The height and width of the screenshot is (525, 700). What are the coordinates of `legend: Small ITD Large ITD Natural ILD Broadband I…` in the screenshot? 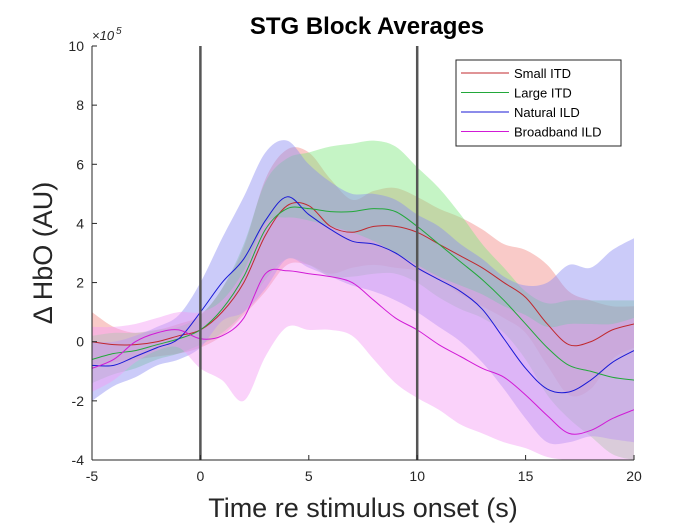 It's located at (538, 103).